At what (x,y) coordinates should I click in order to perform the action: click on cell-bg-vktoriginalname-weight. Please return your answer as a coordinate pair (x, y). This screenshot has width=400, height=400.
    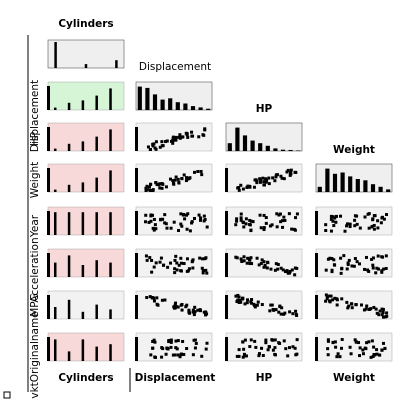
    Looking at the image, I should click on (354, 347).